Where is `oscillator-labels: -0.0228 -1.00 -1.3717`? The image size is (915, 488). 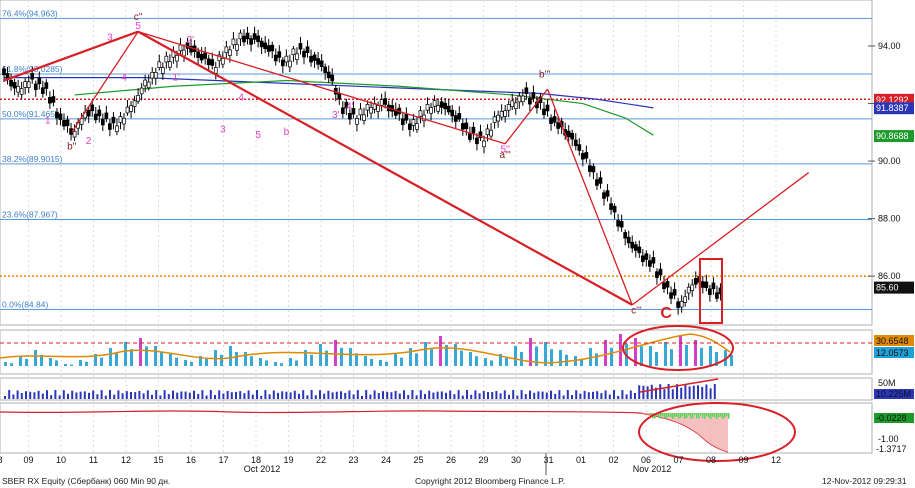 oscillator-labels: -0.0228 -1.00 -1.3717 is located at coordinates (894, 433).